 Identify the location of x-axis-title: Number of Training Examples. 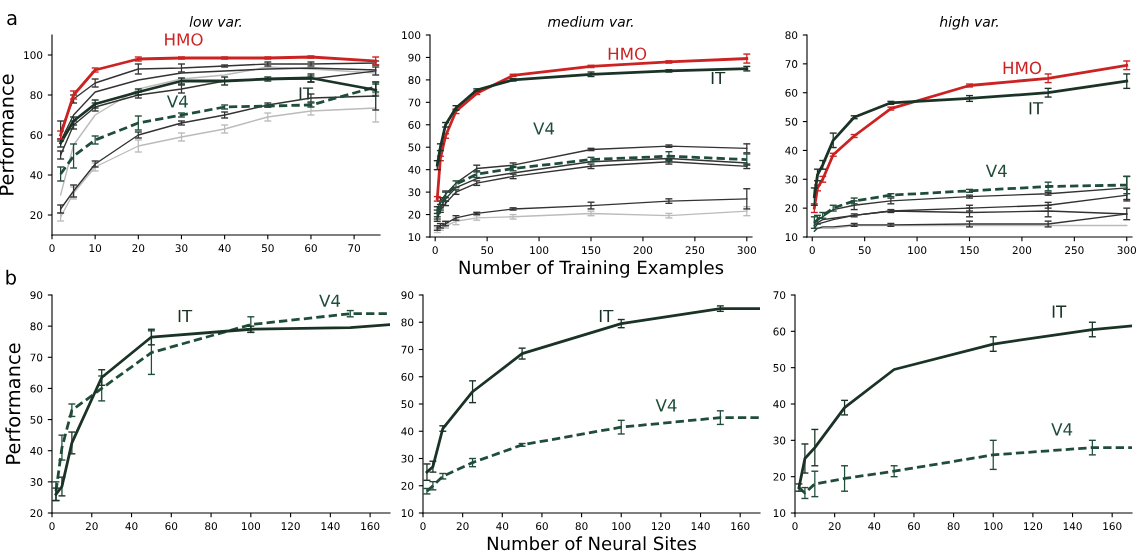
(591, 269).